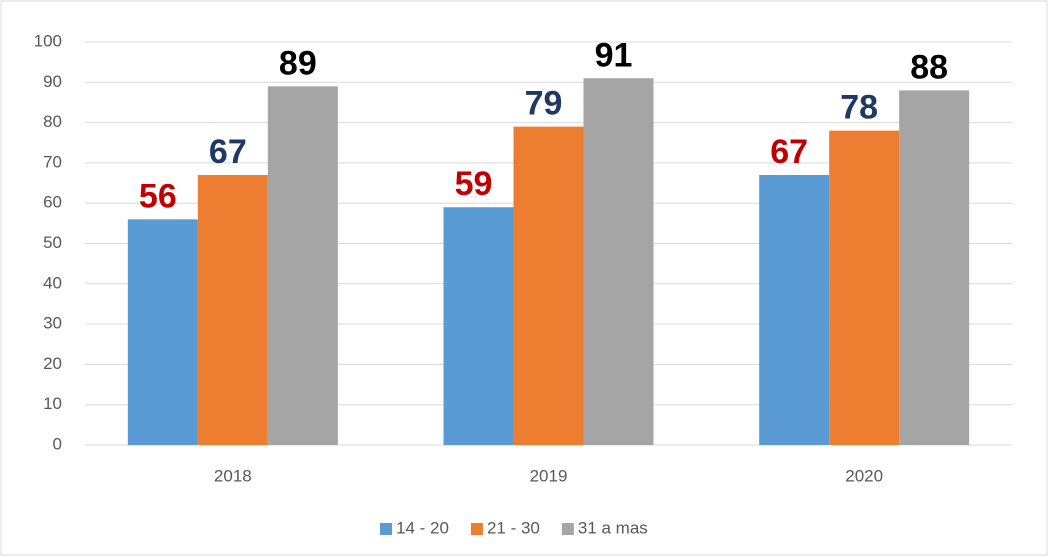 Image resolution: width=1049 pixels, height=557 pixels. Describe the element at coordinates (864, 475) in the screenshot. I see `x-tick-label: 2020` at that location.